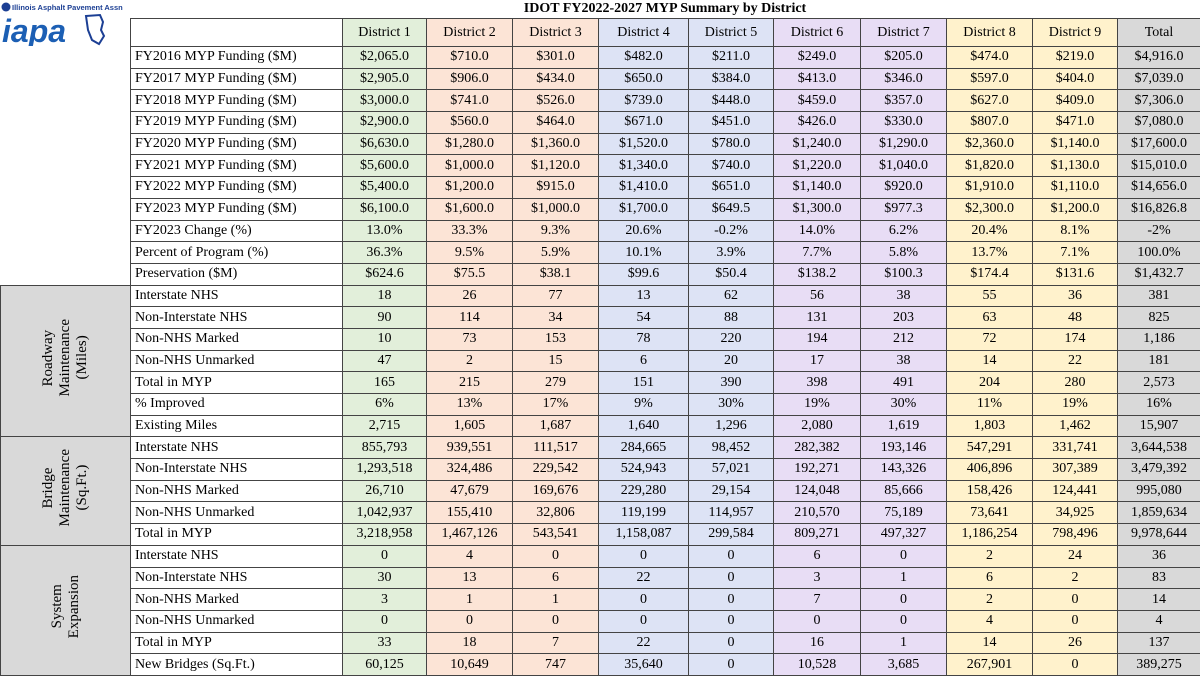 The image size is (1200, 678). Describe the element at coordinates (236, 469) in the screenshot. I see `row-label: Non-Interstate NHS` at that location.